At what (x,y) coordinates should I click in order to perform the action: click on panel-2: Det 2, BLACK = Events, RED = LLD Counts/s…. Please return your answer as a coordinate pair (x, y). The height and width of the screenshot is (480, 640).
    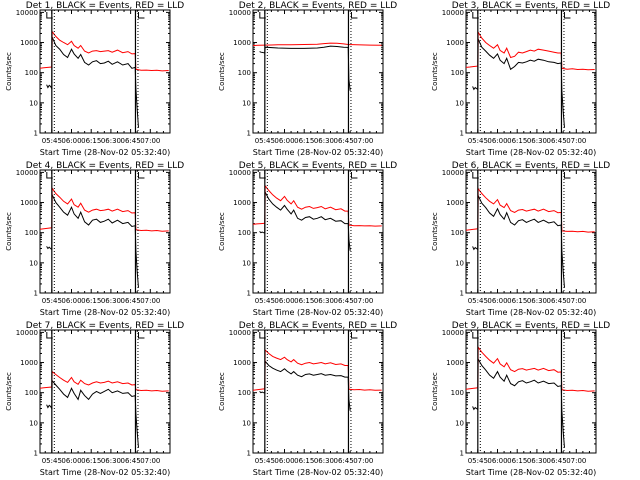
    Looking at the image, I should click on (307, 79).